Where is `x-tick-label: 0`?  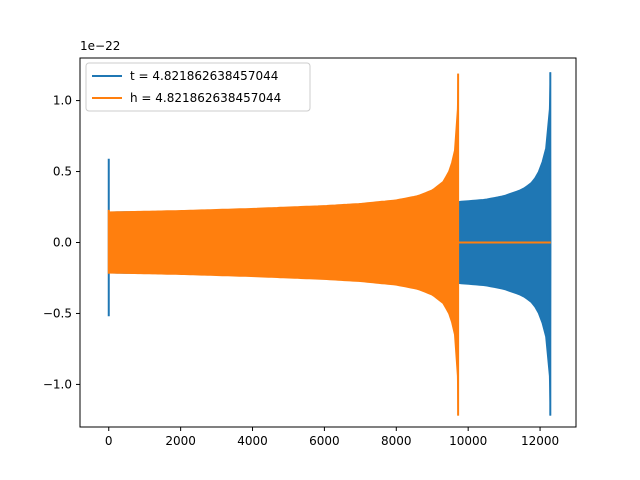 x-tick-label: 0 is located at coordinates (109, 441).